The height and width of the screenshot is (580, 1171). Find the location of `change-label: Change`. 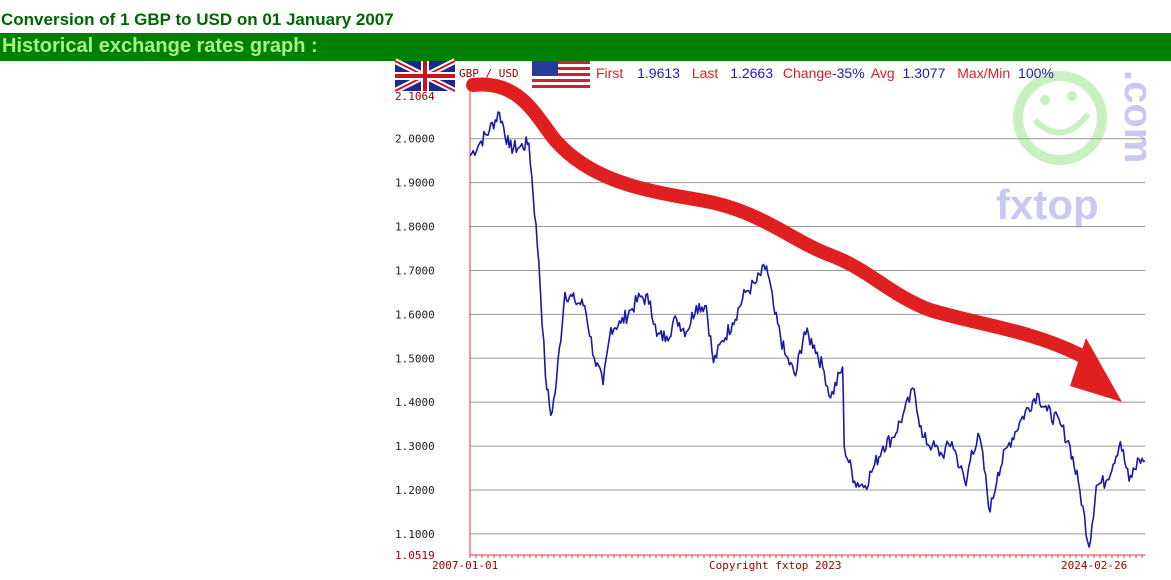

change-label: Change is located at coordinates (807, 73).